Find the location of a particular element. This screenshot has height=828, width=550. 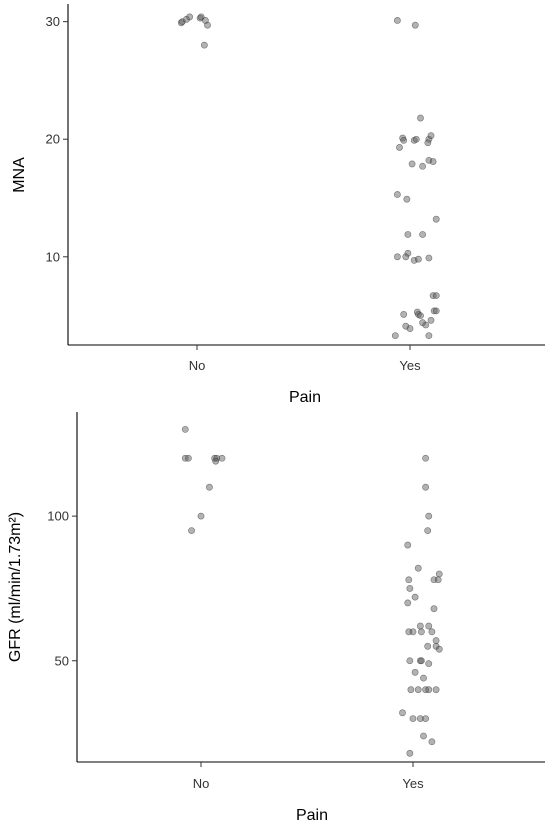

mna-x-axis-title: Pain is located at coordinates (305, 397).